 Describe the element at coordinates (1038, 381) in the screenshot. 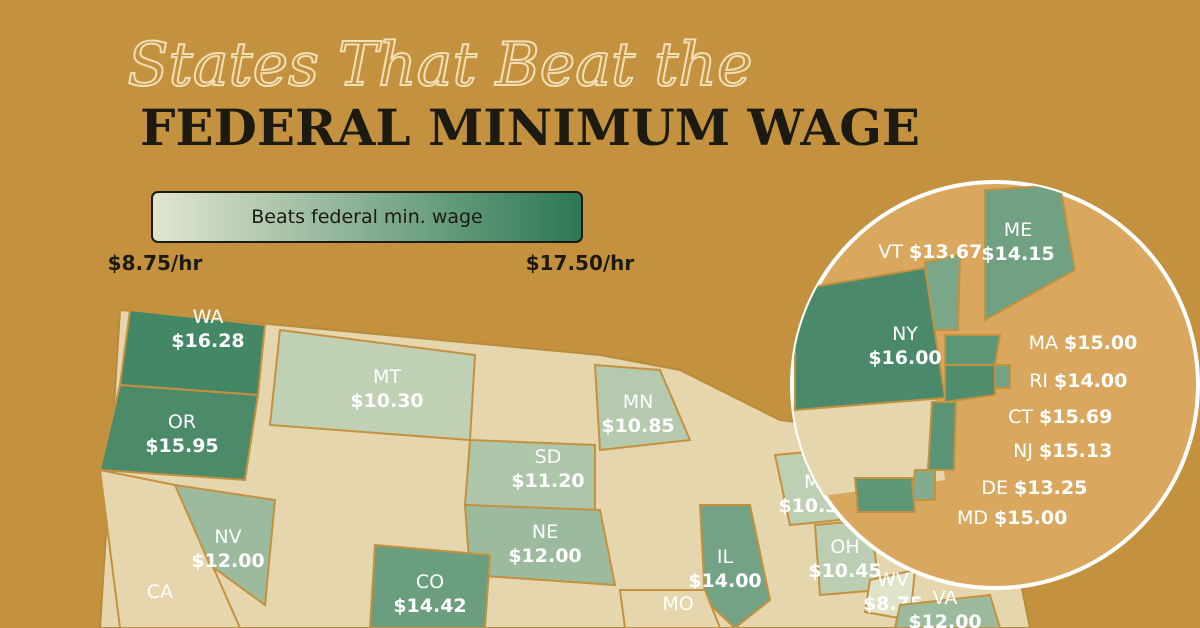

I see `state-code: RI` at that location.